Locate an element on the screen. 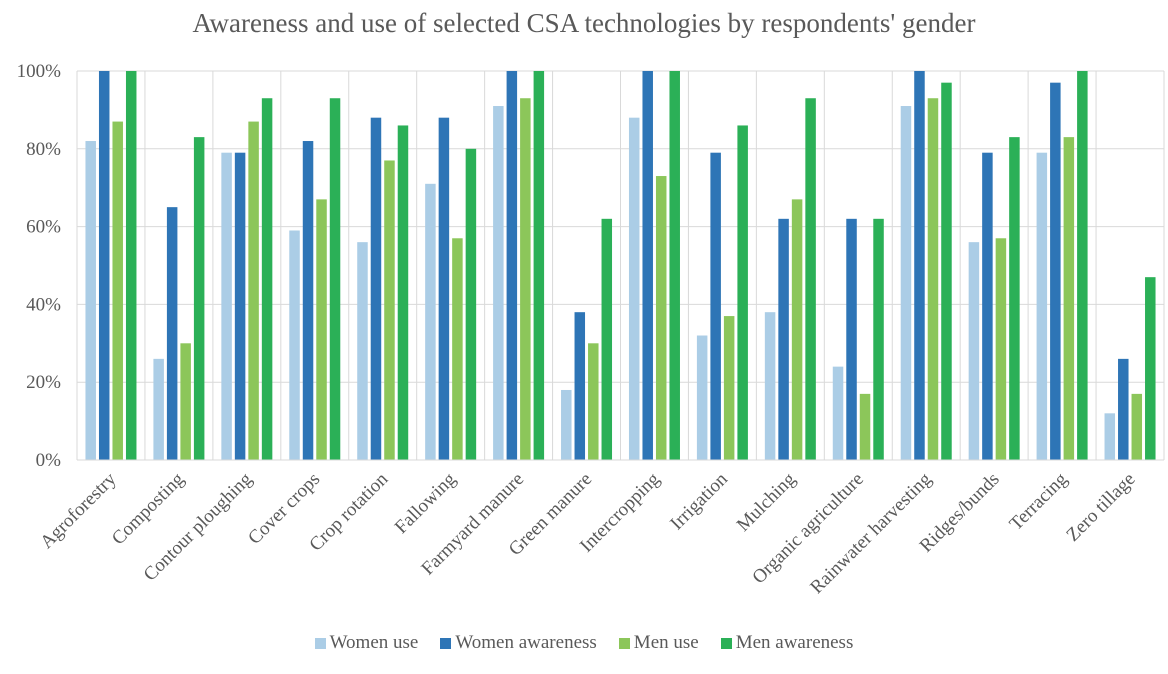 The width and height of the screenshot is (1168, 674). legend-label: Men awareness is located at coordinates (794, 642).